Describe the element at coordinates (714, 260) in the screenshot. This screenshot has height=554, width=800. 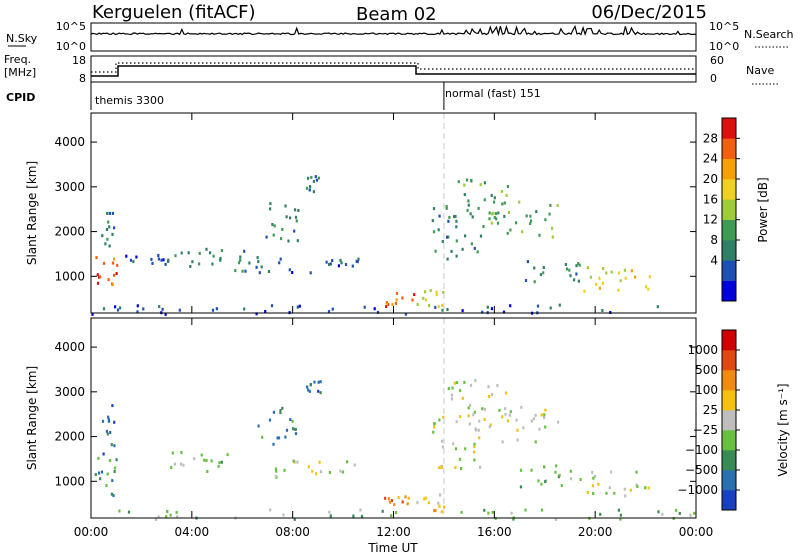
I see `power-colorbar-tick-label: 4` at that location.